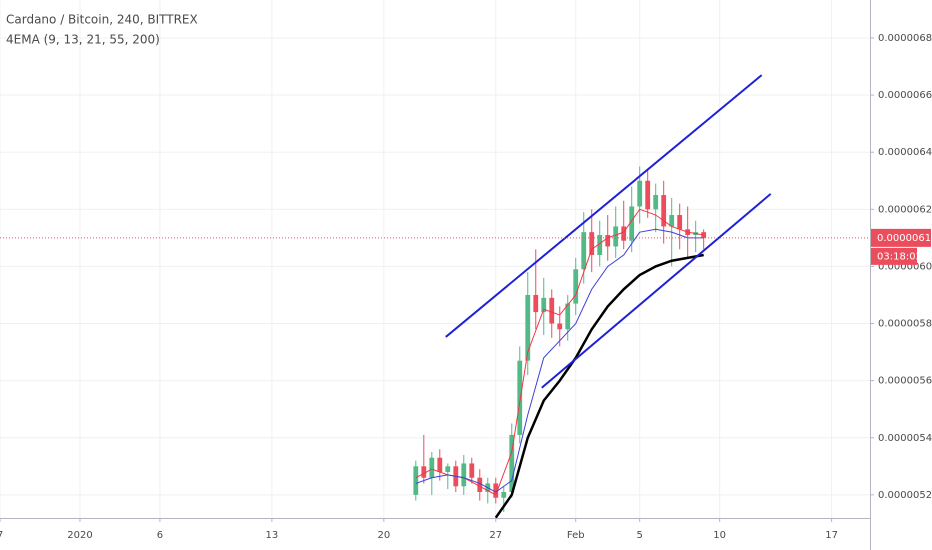 Image resolution: width=932 pixels, height=550 pixels. Describe the element at coordinates (576, 535) in the screenshot. I see `x-tick-label: Feb` at that location.